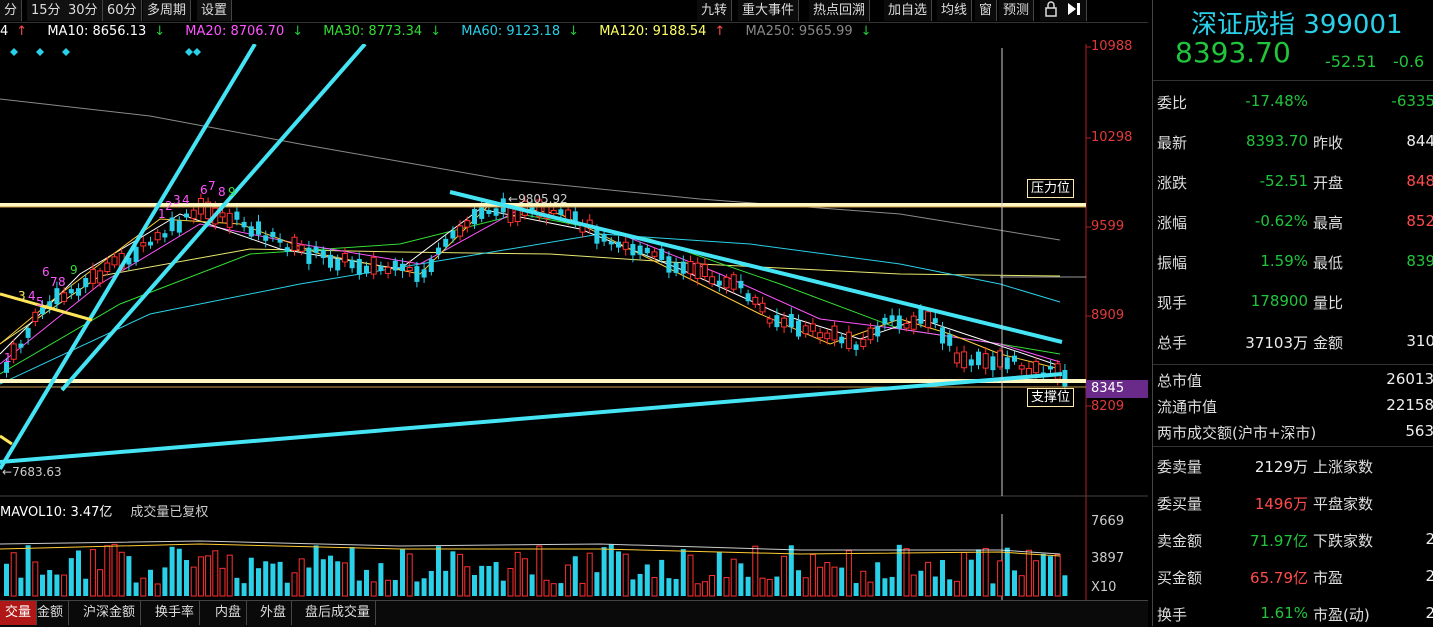  I want to click on window-button: 窗, so click(986, 10).